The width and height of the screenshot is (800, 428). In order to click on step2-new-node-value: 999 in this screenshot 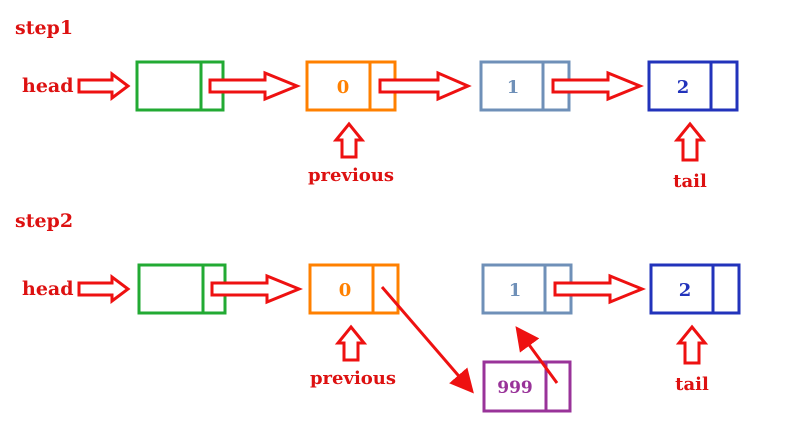, I will do `click(515, 388)`.